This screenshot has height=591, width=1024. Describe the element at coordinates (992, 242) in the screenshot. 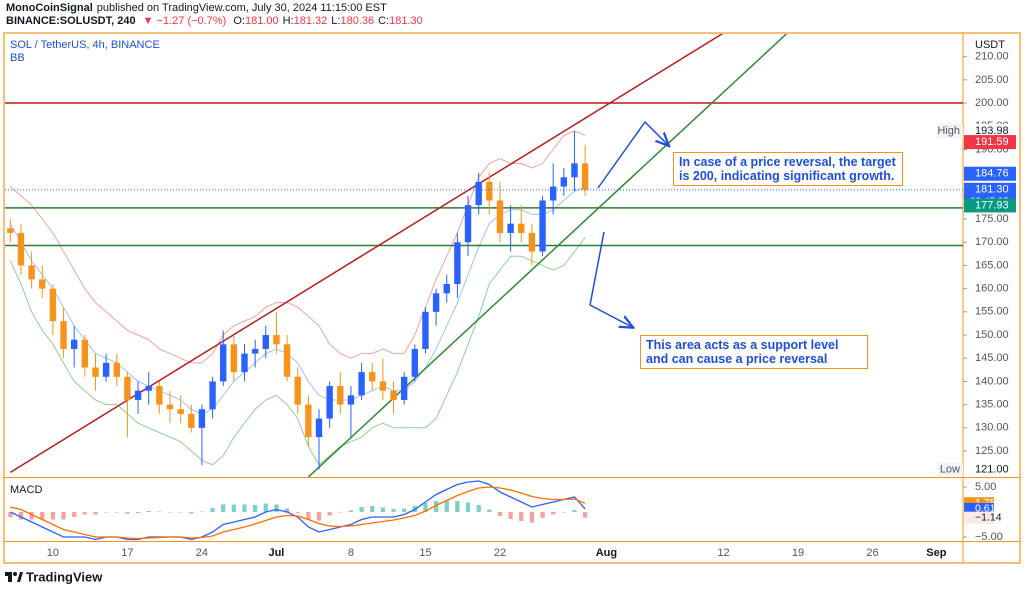

I see `y-tick-label: 170.00` at that location.